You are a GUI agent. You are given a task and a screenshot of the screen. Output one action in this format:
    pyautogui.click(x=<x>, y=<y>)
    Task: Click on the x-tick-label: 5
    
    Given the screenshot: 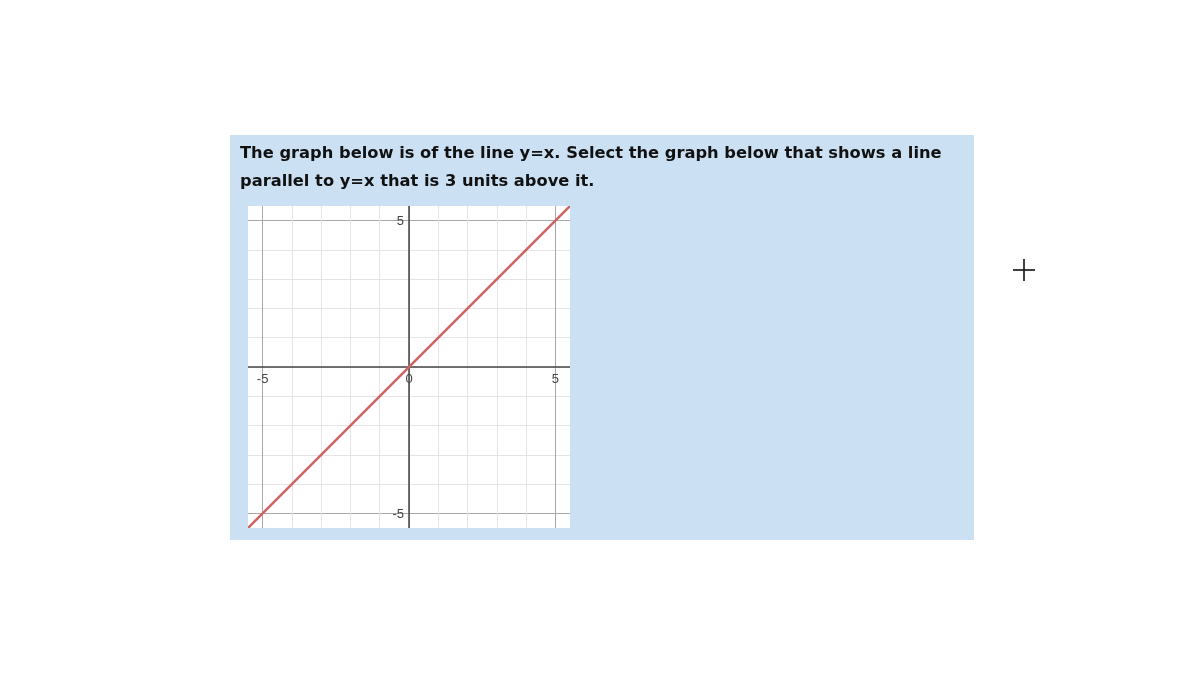 What is the action you would take?
    pyautogui.click(x=555, y=378)
    